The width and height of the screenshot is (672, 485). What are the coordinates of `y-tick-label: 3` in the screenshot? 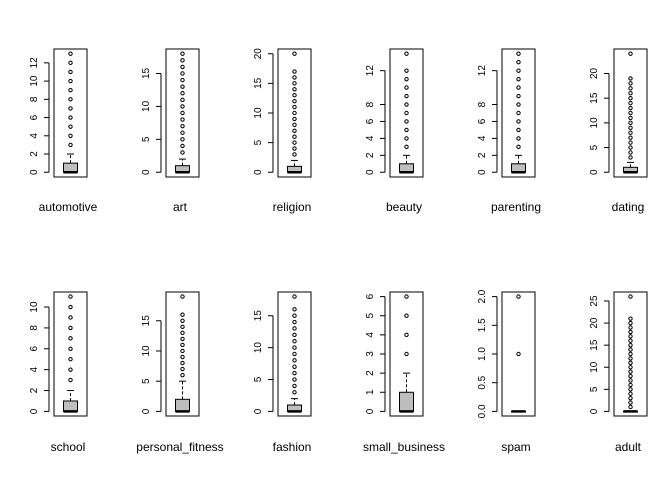 It's located at (370, 354).